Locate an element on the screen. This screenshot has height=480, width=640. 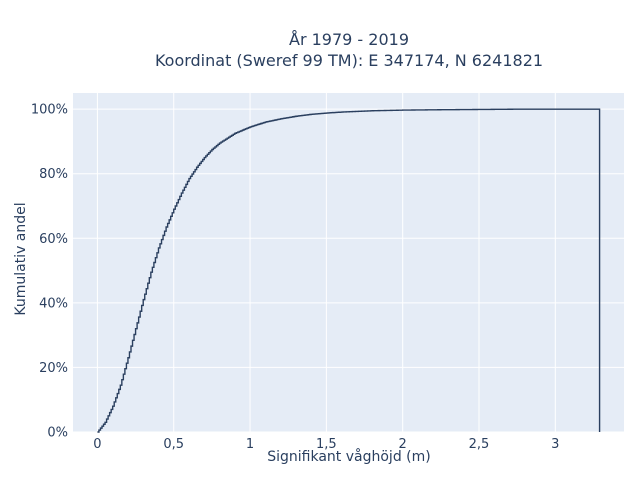
x-tick-label: 0,5 is located at coordinates (173, 444).